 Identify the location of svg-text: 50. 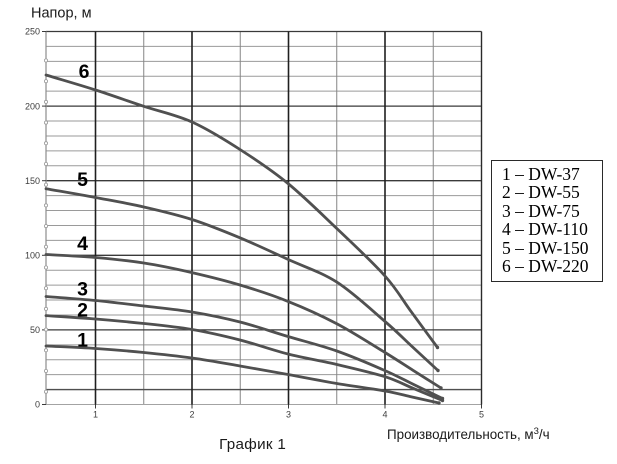
(35, 330).